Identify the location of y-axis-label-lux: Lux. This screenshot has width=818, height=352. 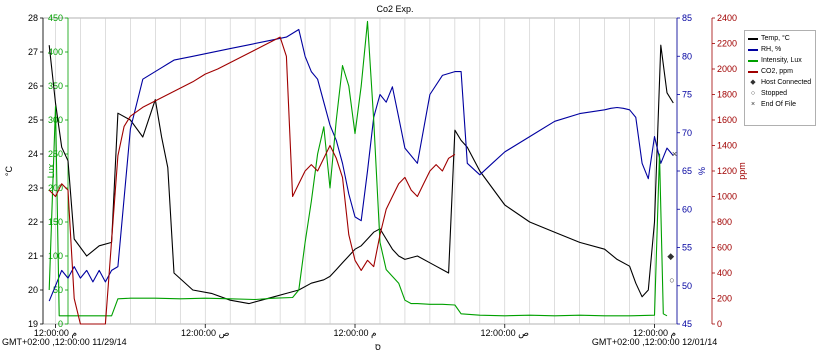
(51, 170).